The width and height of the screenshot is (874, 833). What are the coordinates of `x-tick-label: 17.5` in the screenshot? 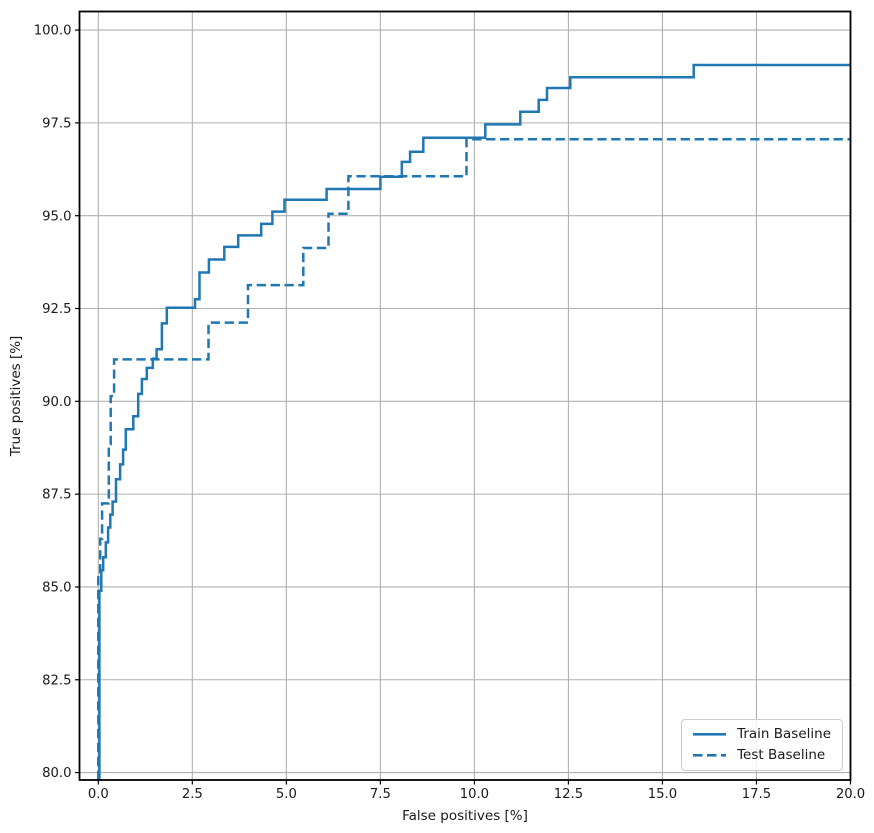 It's located at (756, 794).